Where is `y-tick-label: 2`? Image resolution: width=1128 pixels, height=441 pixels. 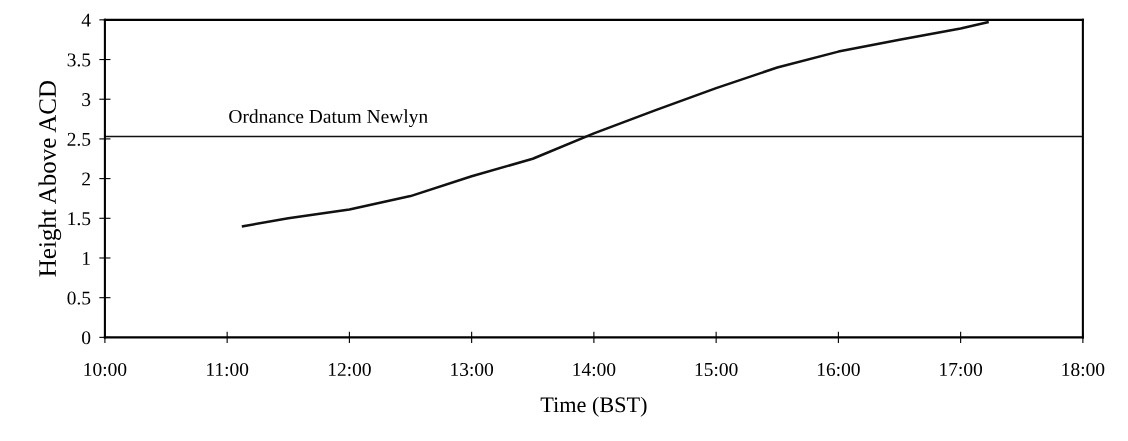 y-tick-label: 2 is located at coordinates (86, 179).